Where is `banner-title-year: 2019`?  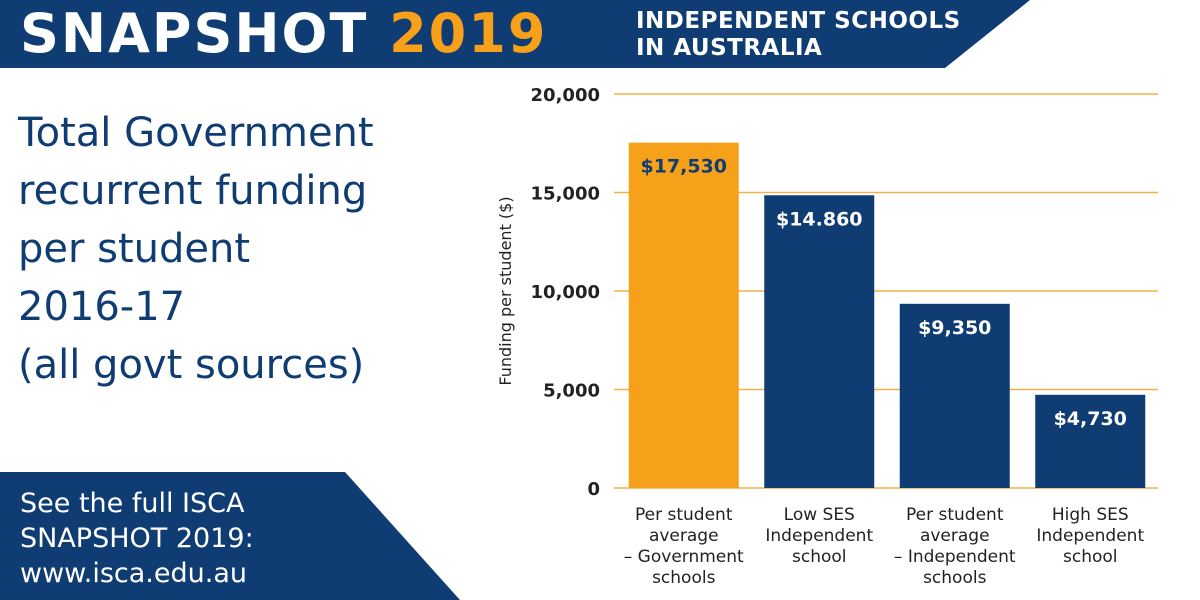
banner-title-year: 2019 is located at coordinates (468, 33).